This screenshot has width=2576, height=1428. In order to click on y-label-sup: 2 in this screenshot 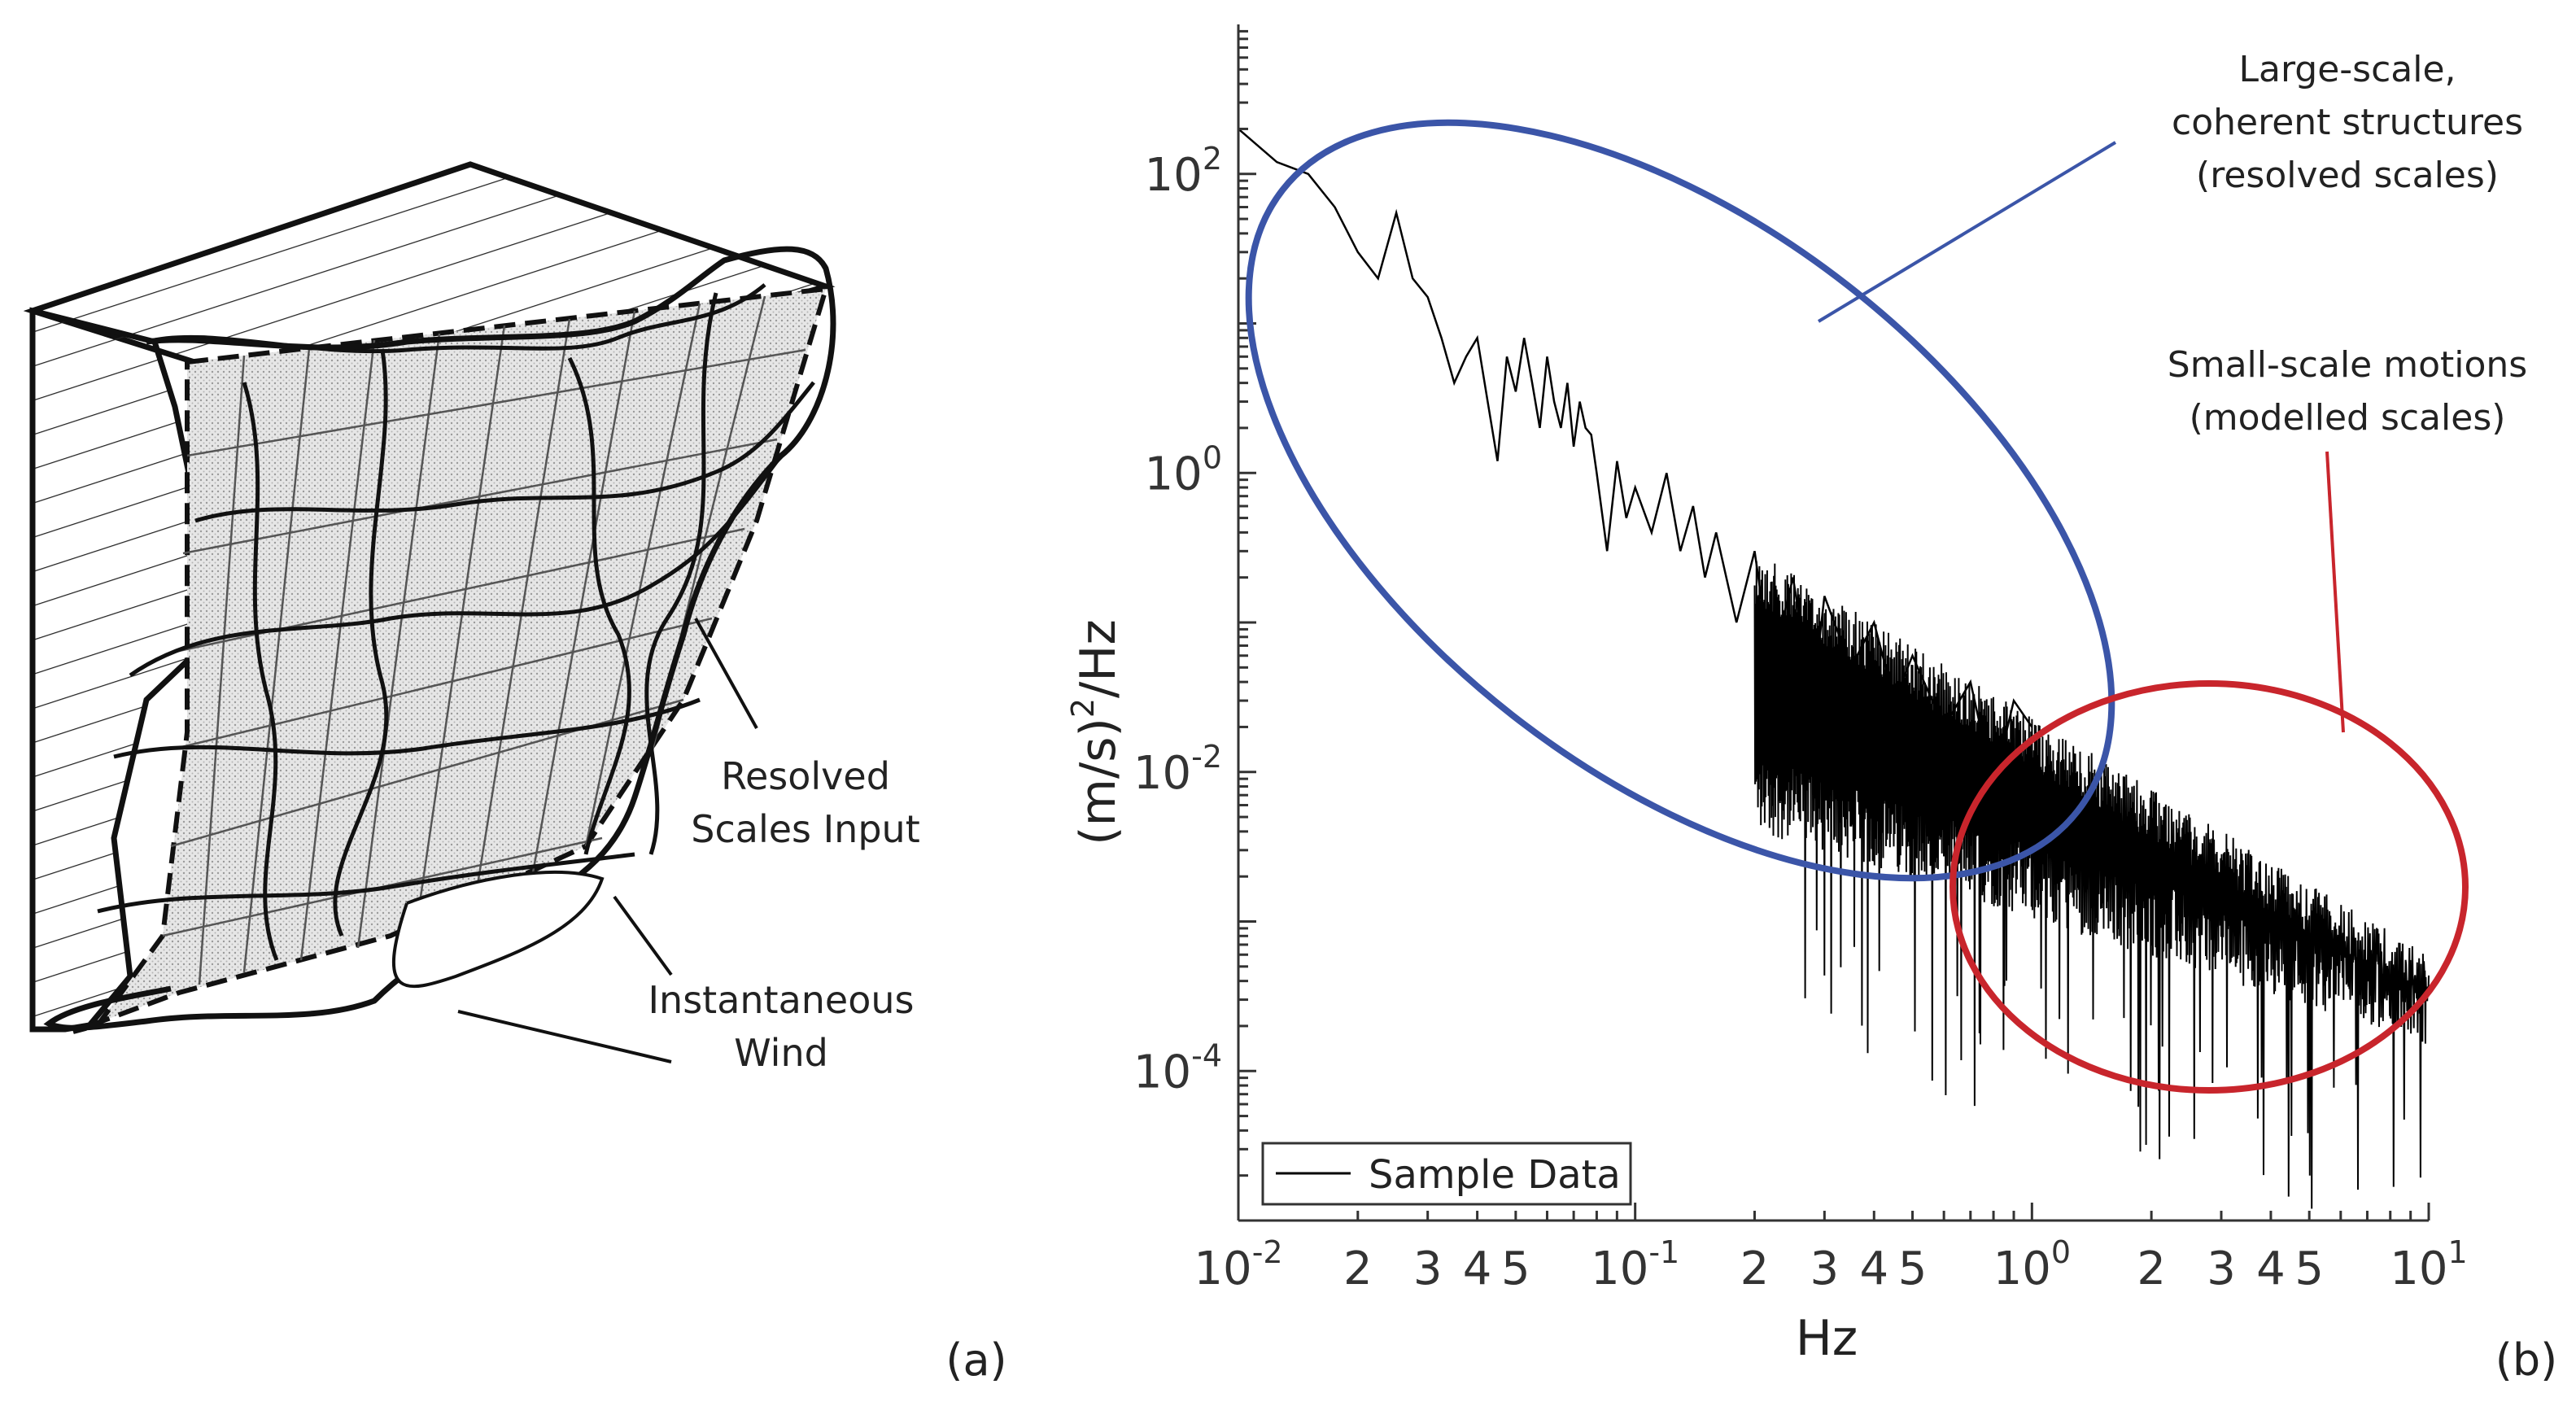, I will do `click(1083, 708)`.